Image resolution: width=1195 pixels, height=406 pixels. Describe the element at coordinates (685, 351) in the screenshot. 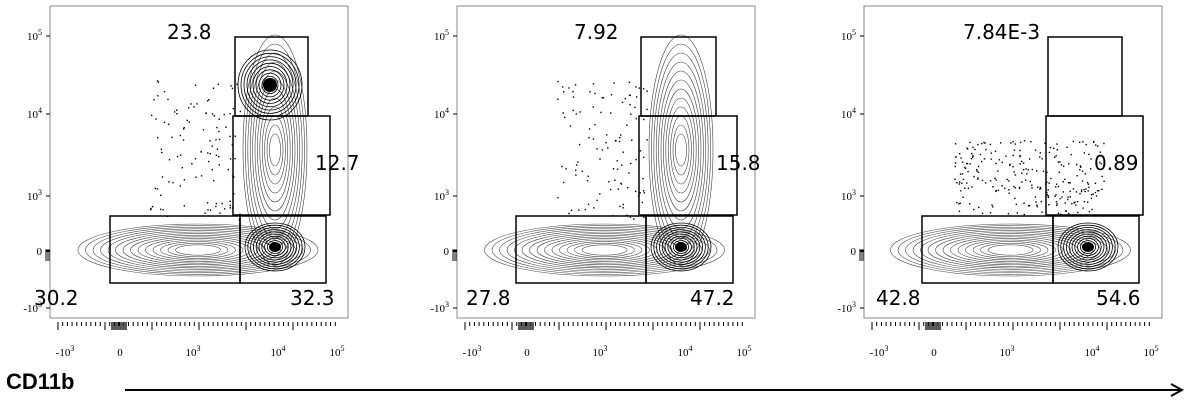

I see `x-tick-label: 10⁴` at that location.